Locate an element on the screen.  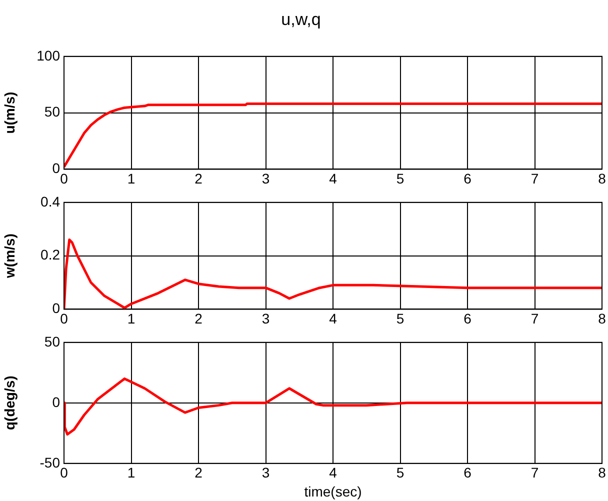
y-tick-label: 0.4 is located at coordinates (50, 201).